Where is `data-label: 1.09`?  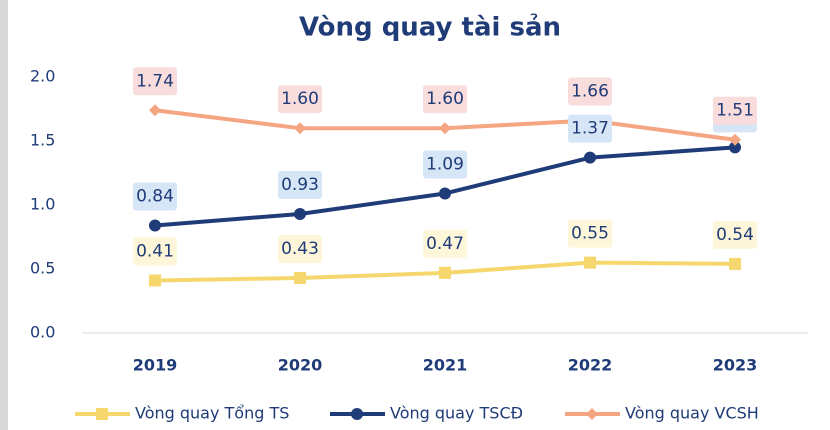 data-label: 1.09 is located at coordinates (445, 164).